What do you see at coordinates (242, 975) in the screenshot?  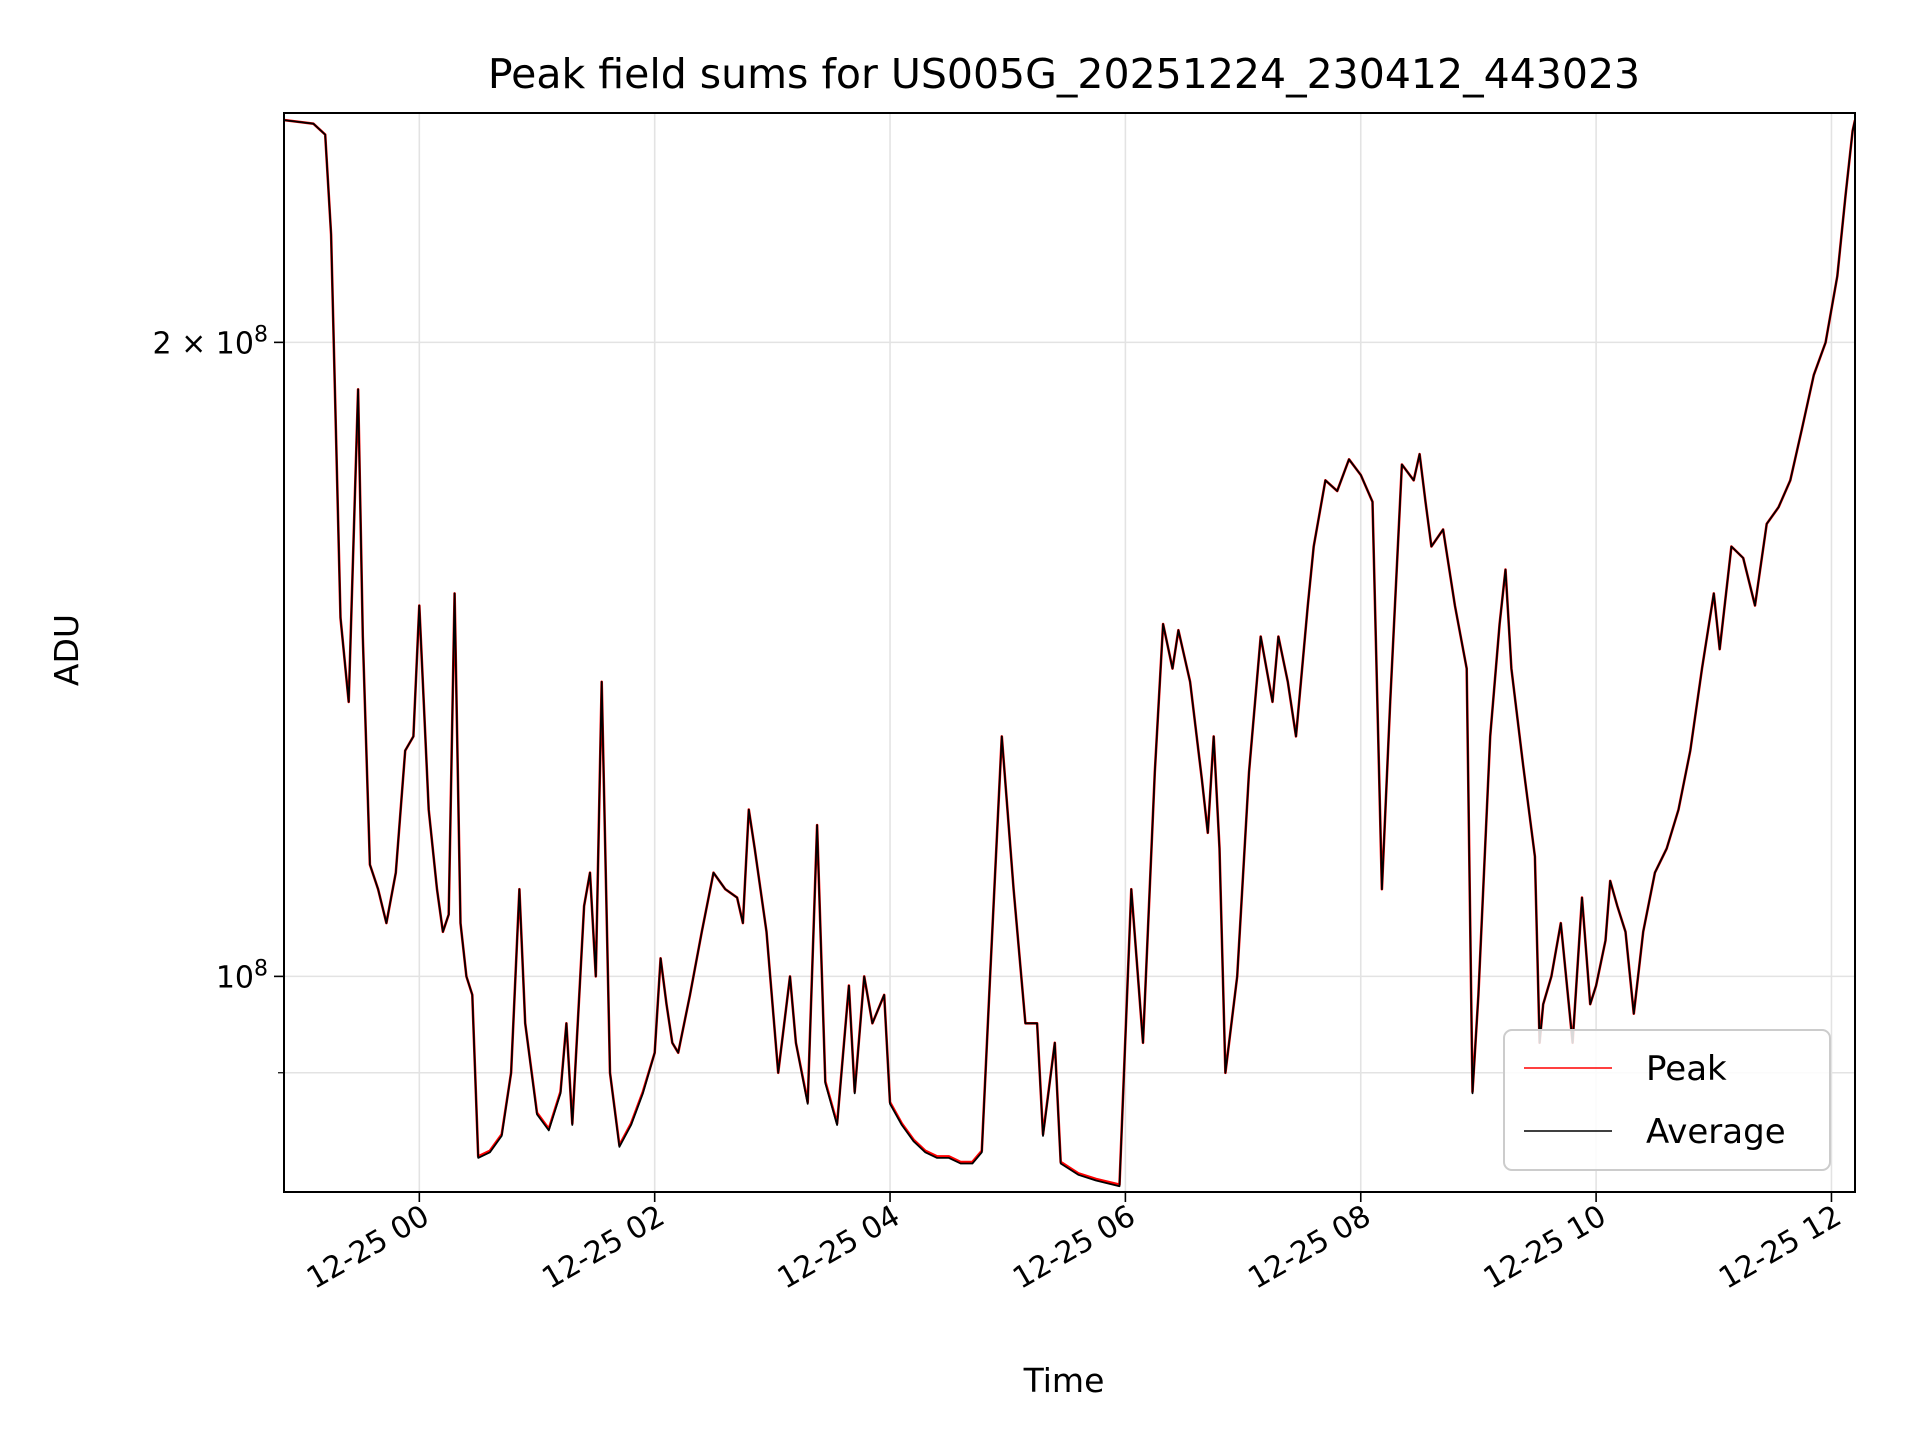 I see `y-tick-label: 108` at bounding box center [242, 975].